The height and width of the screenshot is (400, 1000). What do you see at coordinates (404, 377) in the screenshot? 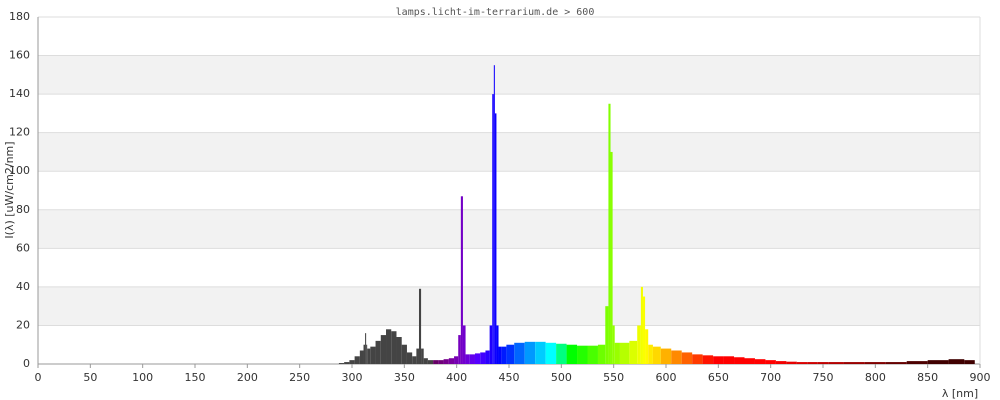
I see `x-tick-label: 350` at bounding box center [404, 377].